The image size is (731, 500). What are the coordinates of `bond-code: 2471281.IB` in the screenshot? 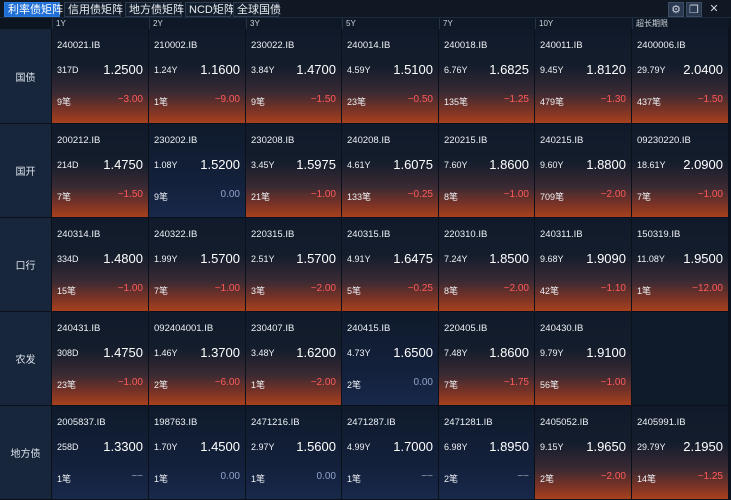 It's located at (468, 422).